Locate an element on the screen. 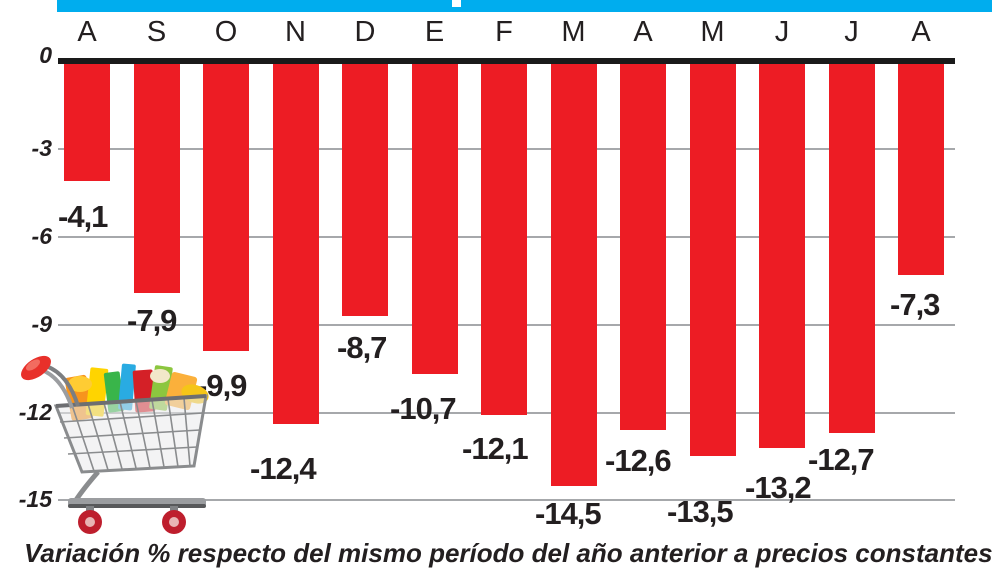  bar-value-label: -13,2 is located at coordinates (778, 487).